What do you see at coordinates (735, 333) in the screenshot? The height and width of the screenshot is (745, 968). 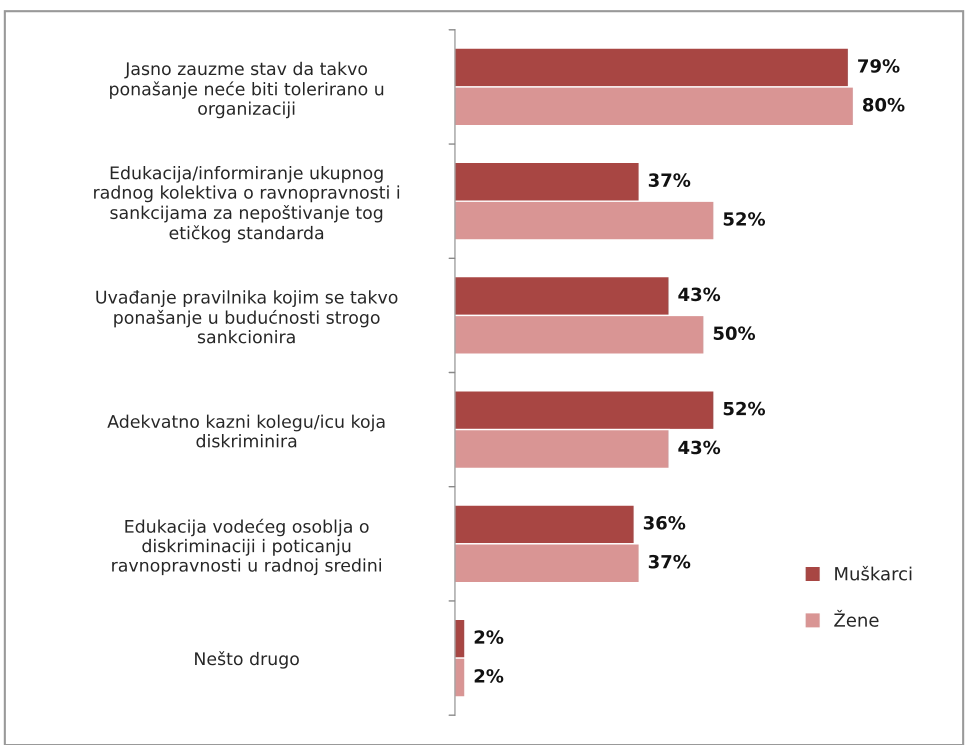 I see `data-label: 50%` at bounding box center [735, 333].